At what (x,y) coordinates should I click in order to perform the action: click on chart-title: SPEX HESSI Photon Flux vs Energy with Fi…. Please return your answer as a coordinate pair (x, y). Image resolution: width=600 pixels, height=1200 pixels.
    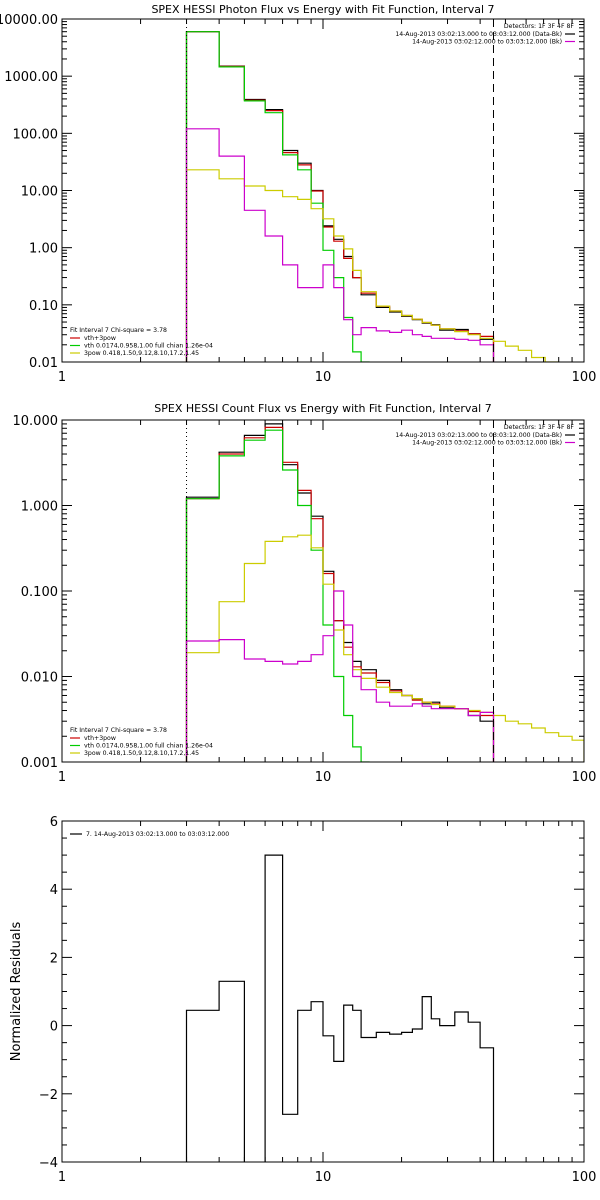
    Looking at the image, I should click on (322, 9).